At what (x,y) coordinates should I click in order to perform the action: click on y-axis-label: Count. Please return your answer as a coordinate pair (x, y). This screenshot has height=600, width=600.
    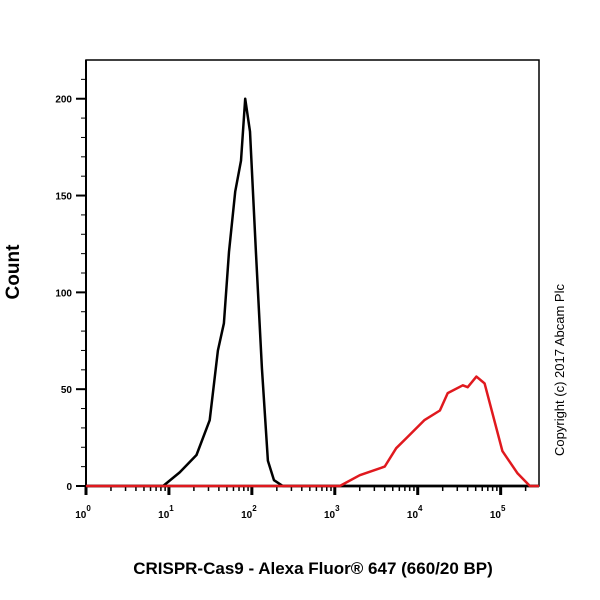
    Looking at the image, I should click on (13, 272).